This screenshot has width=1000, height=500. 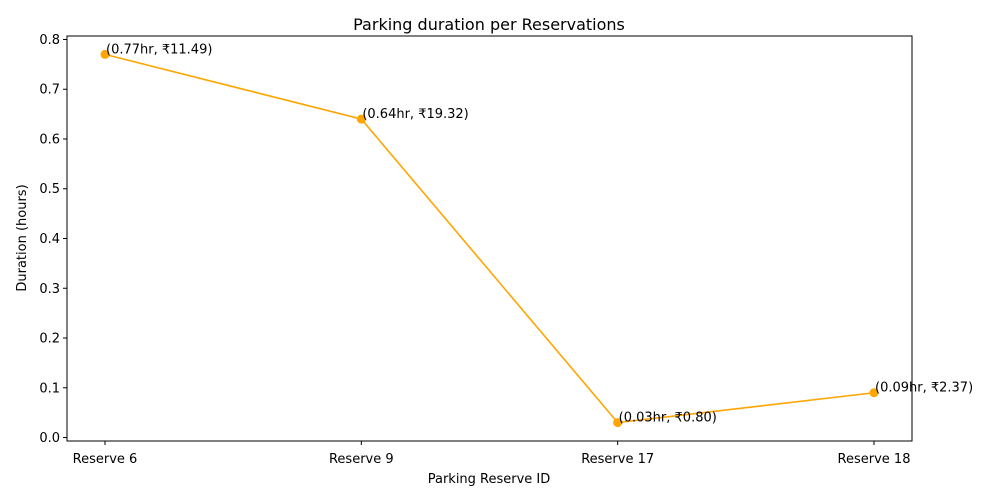 I want to click on y-tick-label: 0.8, so click(x=49, y=40).